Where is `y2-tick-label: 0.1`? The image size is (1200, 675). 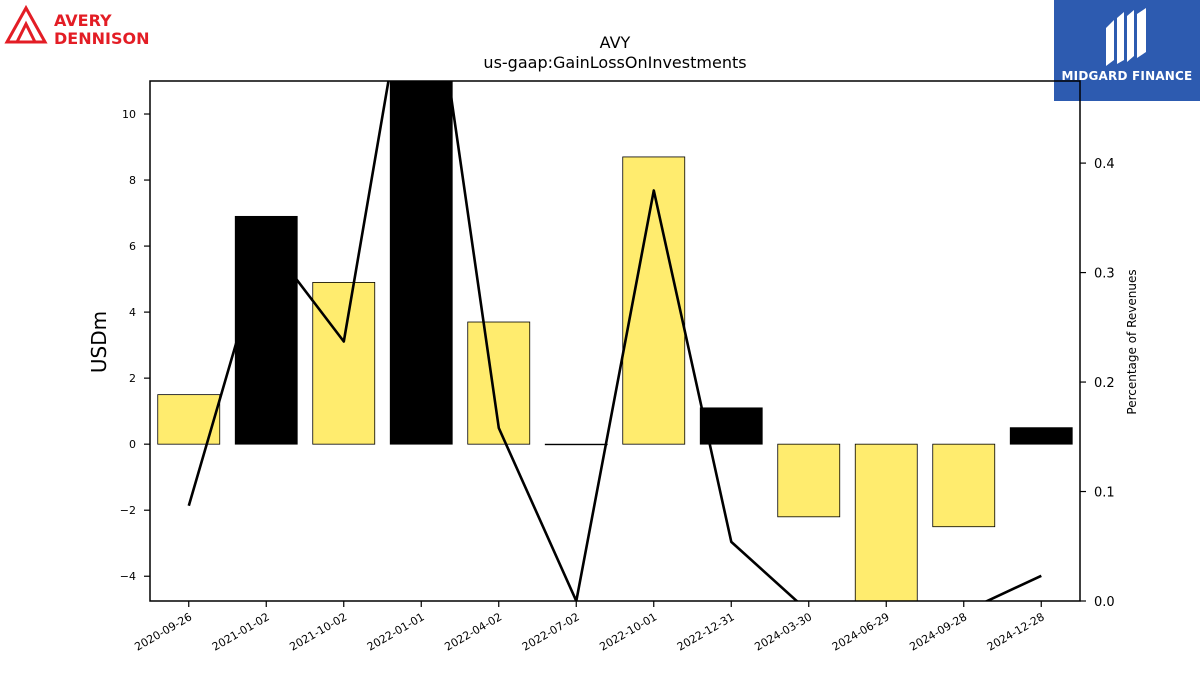
y2-tick-label: 0.1 is located at coordinates (1104, 493).